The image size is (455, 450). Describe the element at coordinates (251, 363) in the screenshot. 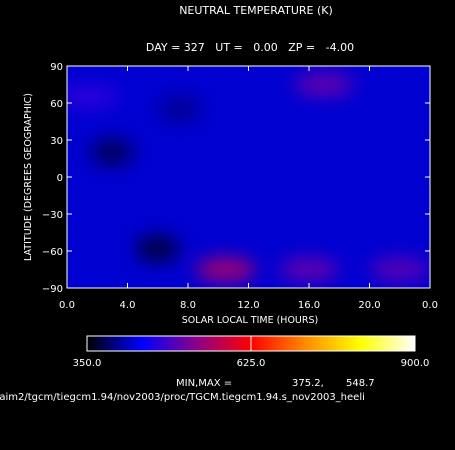

I see `colorbar-mid-label: 625.0` at that location.